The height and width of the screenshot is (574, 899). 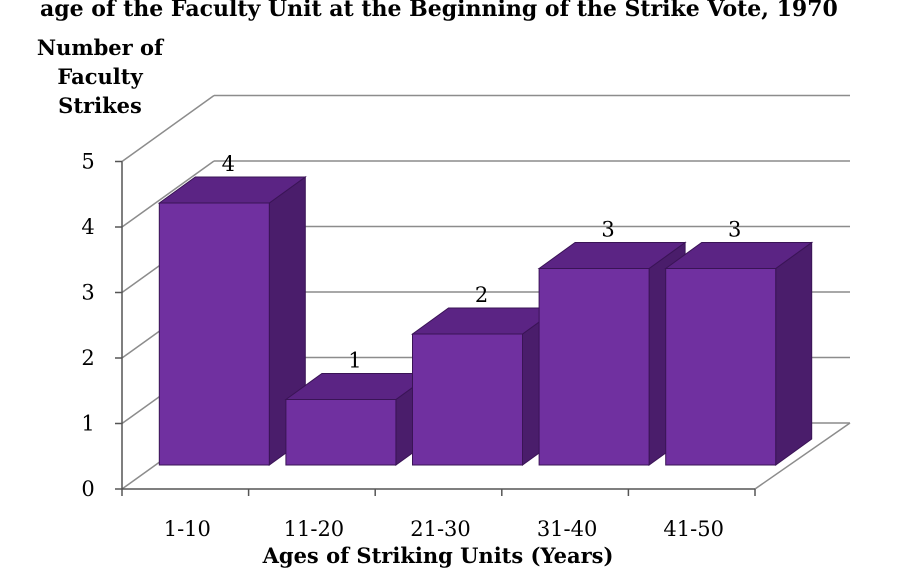 I want to click on data-label: 2, so click(x=481, y=295).